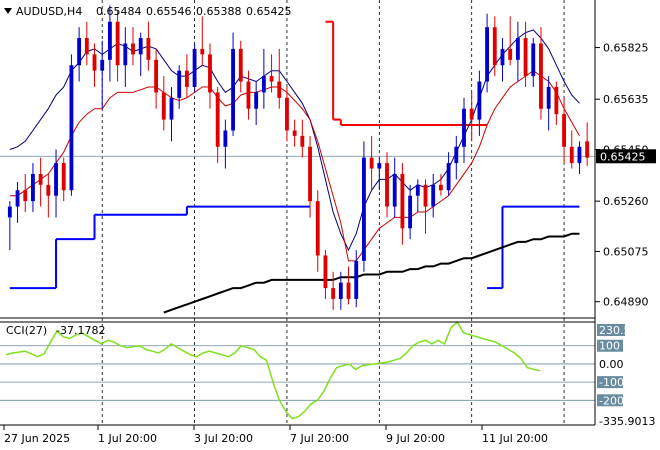 This screenshot has height=450, width=660. Describe the element at coordinates (319, 438) in the screenshot. I see `time-tick-label: 7 Jul 20:00` at that location.